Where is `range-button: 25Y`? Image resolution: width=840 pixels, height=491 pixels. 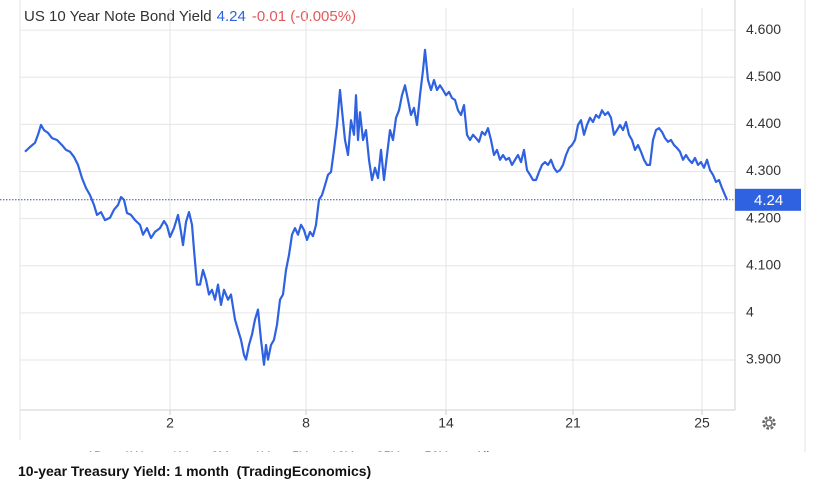
range-button: 25Y is located at coordinates (387, 450).